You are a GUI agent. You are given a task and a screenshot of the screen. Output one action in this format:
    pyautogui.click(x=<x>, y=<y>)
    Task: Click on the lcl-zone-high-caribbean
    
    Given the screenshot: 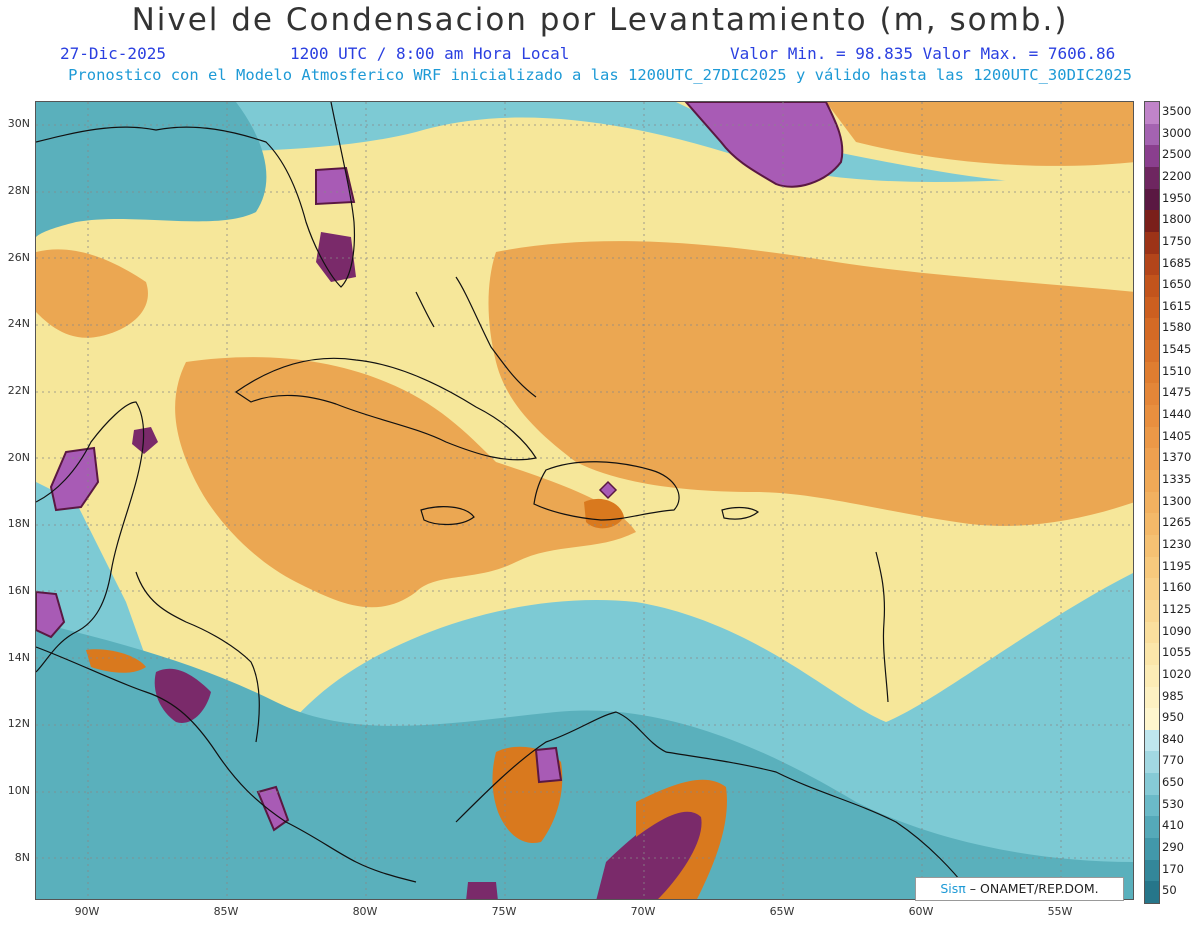 What is the action you would take?
    pyautogui.click(x=405, y=482)
    